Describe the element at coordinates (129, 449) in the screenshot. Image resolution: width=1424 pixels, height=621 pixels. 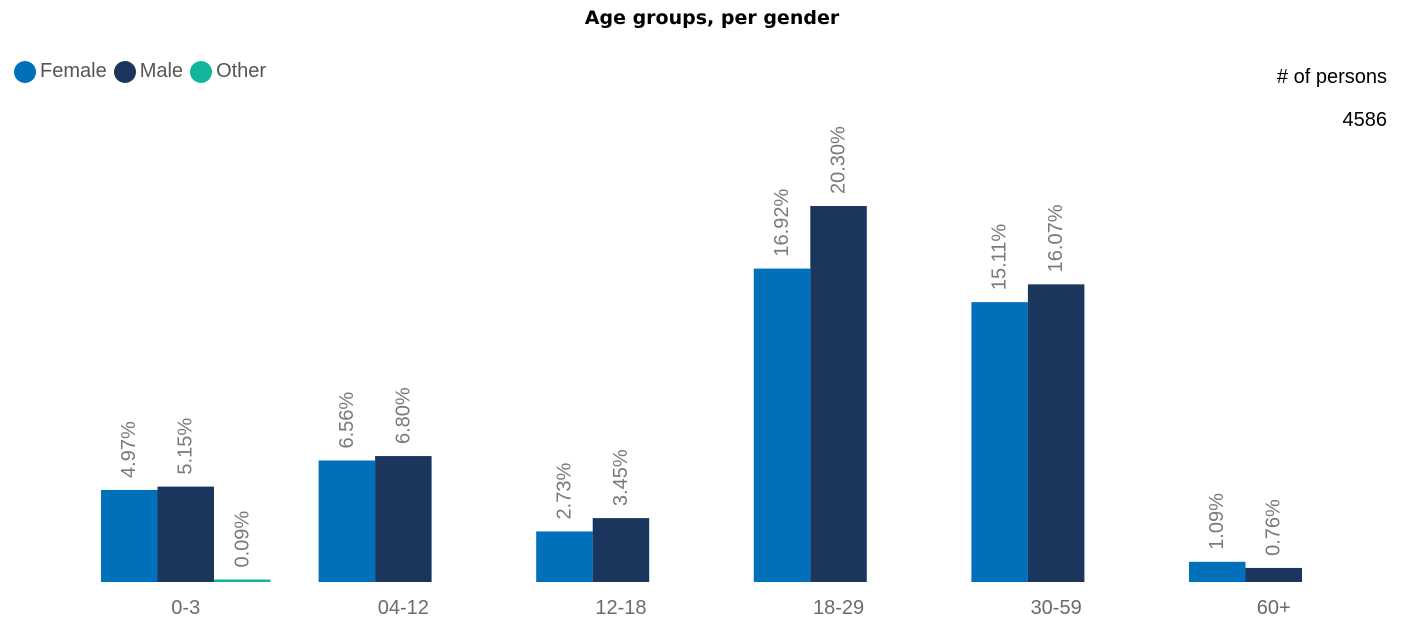
I see `data-label-female-0: 4.97%` at that location.